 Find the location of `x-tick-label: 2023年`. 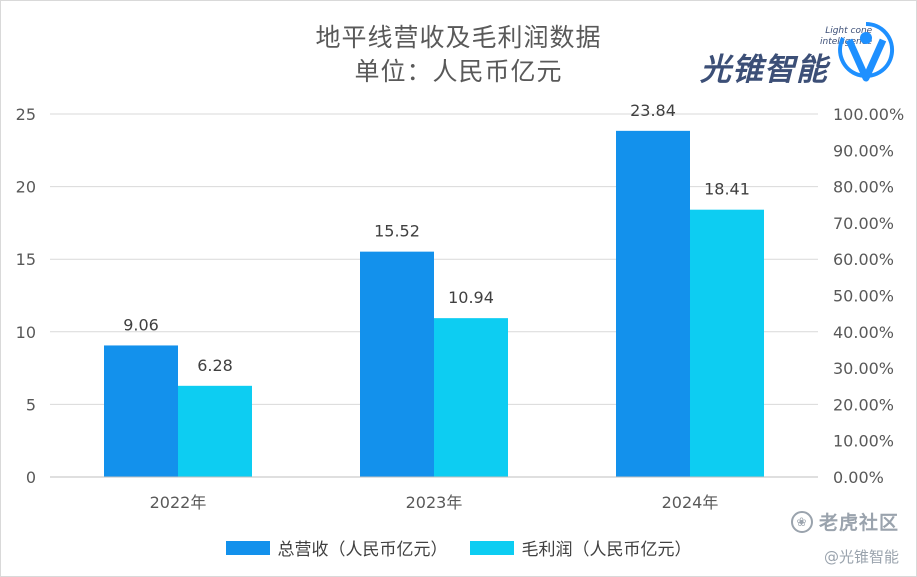

x-tick-label: 2023年 is located at coordinates (434, 502).